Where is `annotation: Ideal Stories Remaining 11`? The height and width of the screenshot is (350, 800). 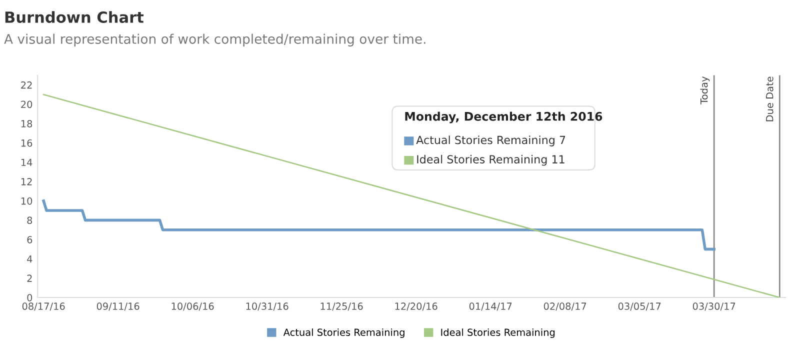
annotation: Ideal Stories Remaining 11 is located at coordinates (490, 160).